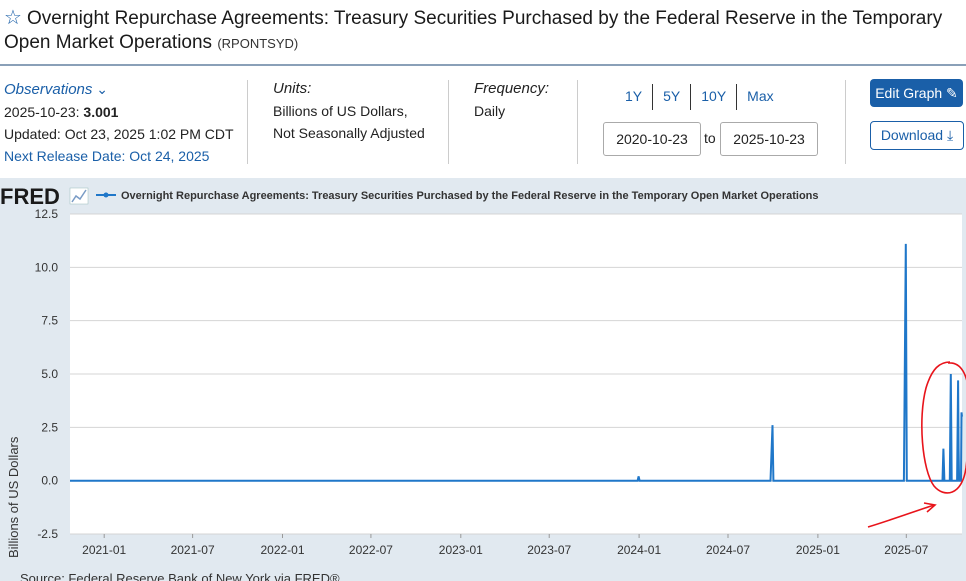 This screenshot has height=581, width=966. I want to click on range-10y-button: 10Y, so click(714, 96).